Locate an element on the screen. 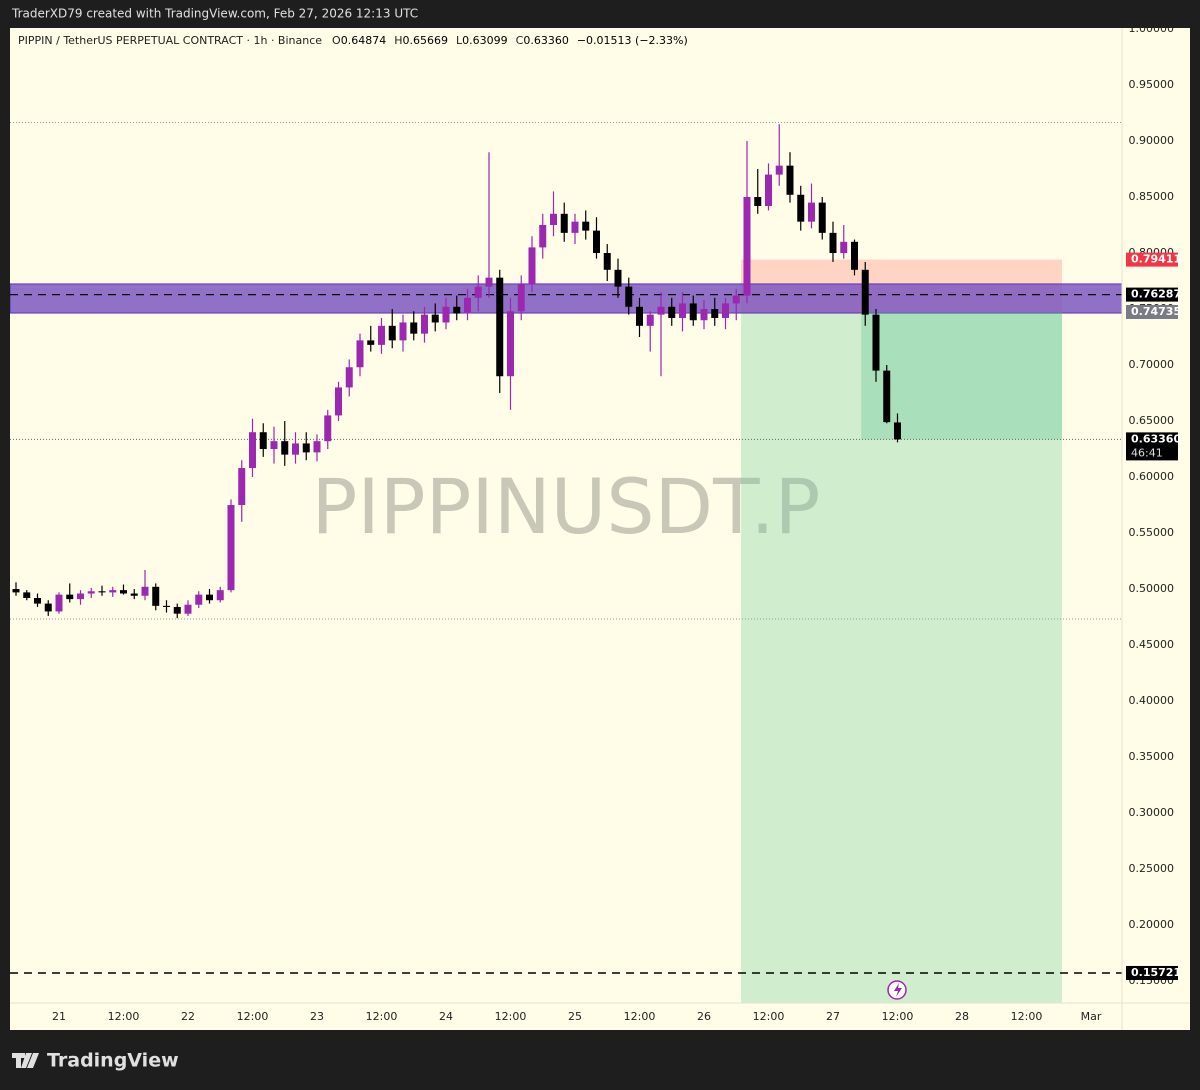  x-tick-label: 25 is located at coordinates (575, 1016).